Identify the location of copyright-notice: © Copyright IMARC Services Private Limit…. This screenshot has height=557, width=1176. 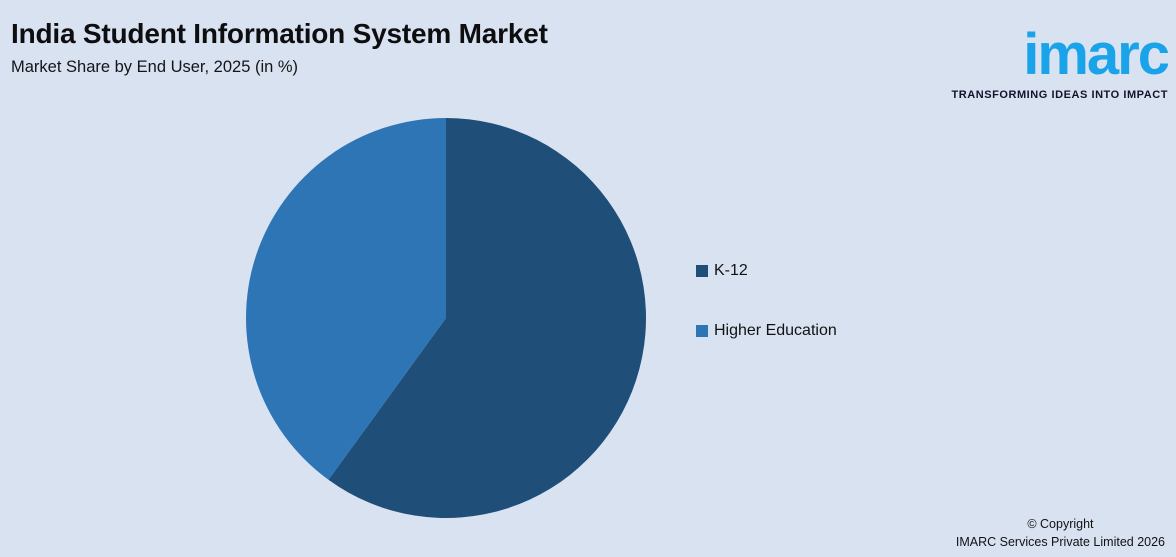
(1060, 533).